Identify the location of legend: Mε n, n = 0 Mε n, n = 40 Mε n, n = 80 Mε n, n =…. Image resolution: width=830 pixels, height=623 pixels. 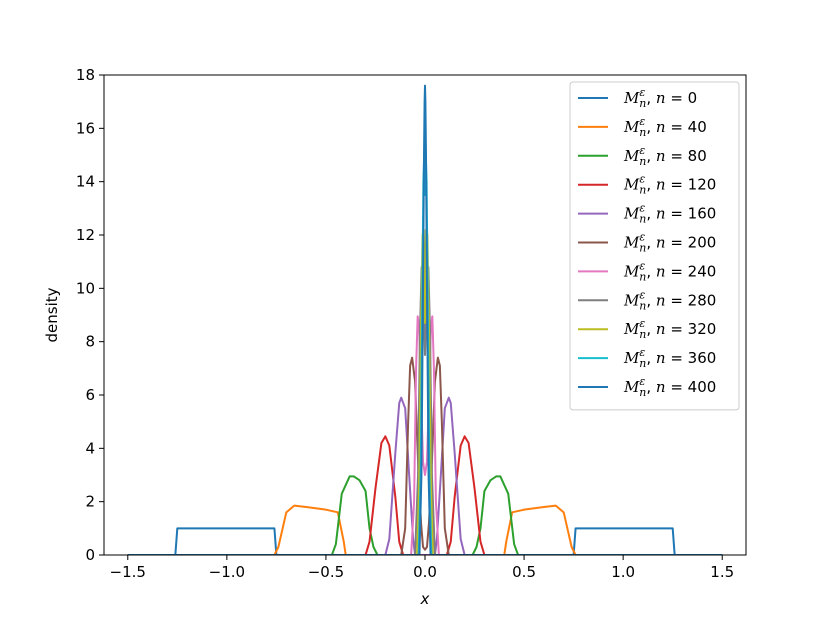
(654, 246).